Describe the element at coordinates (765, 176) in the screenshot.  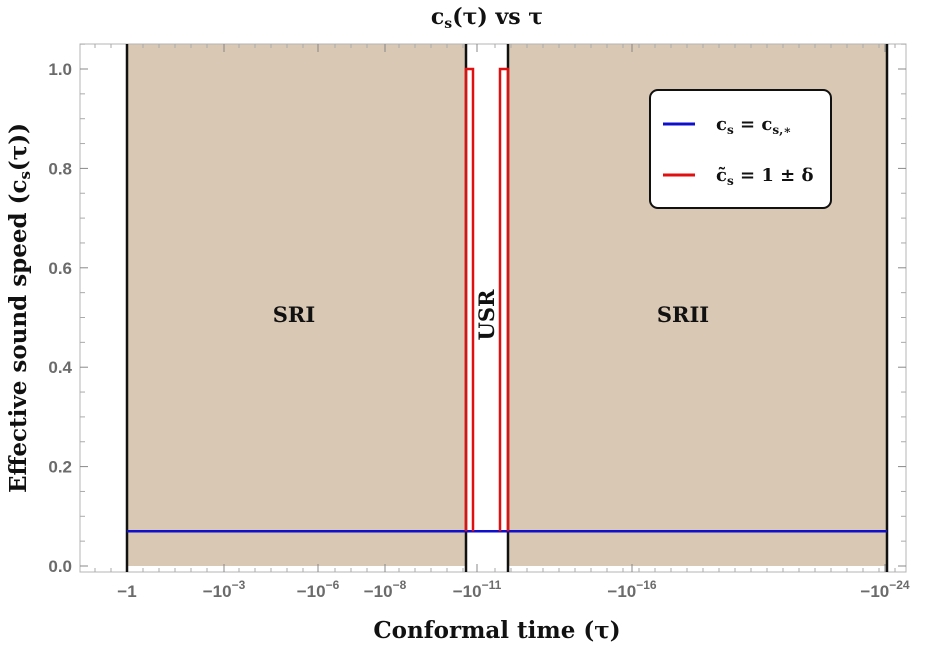
I see `legend-label-red: c̃s = 1 ± δ` at that location.